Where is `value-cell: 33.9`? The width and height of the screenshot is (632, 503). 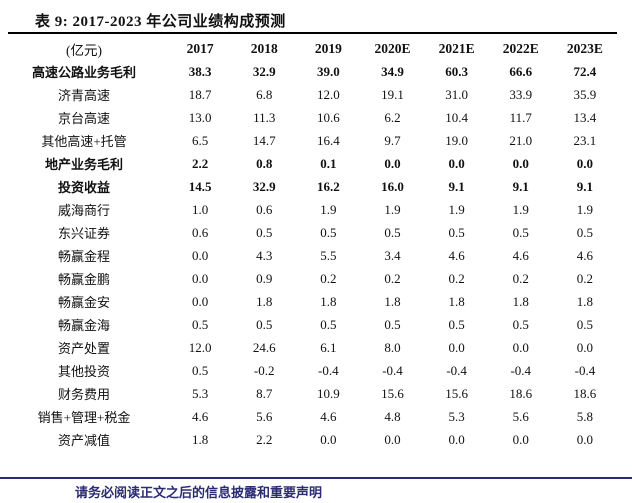
value-cell: 33.9 is located at coordinates (521, 94).